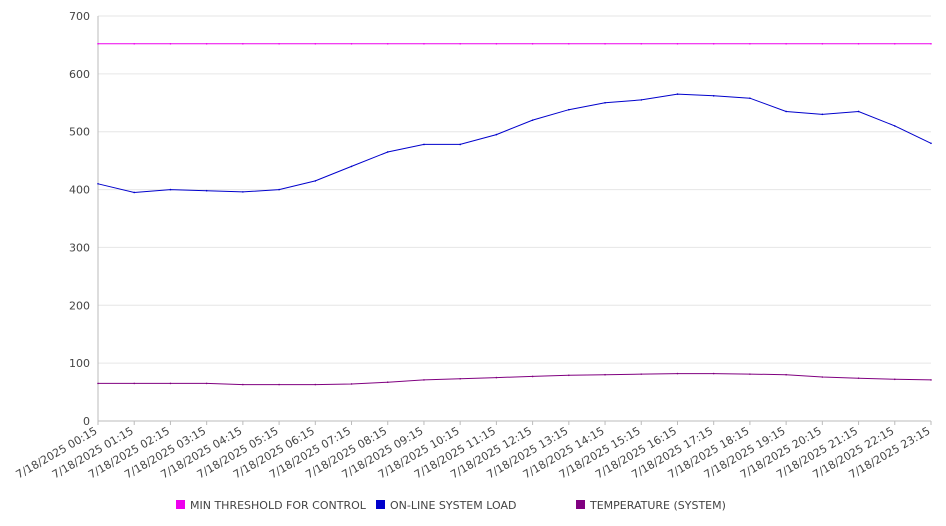 The width and height of the screenshot is (946, 526). Describe the element at coordinates (79, 132) in the screenshot. I see `y-tick-label: 500` at that location.